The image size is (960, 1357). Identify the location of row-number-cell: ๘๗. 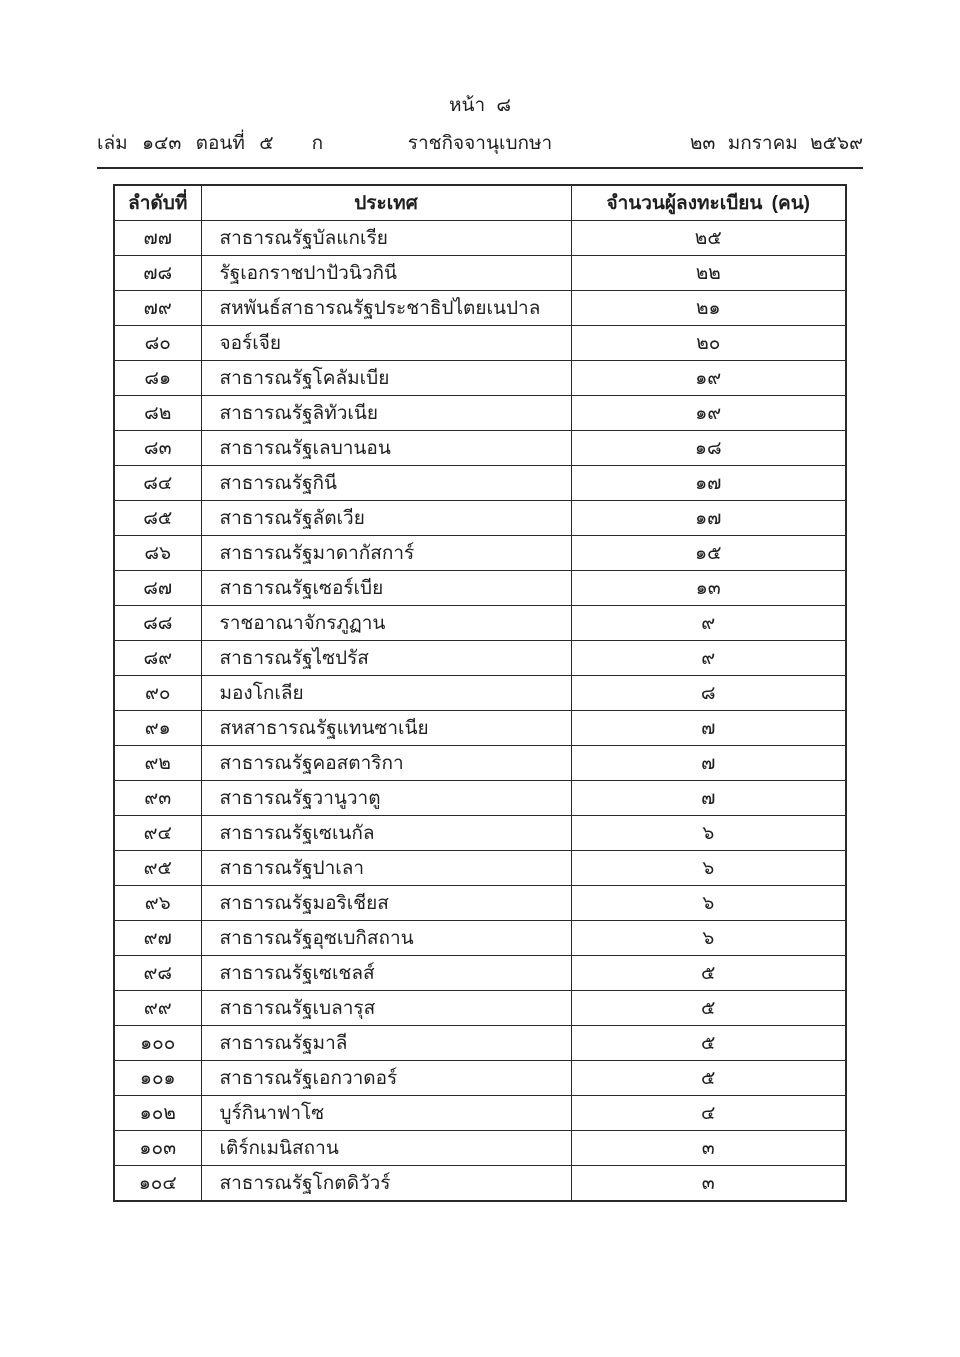
(157, 588).